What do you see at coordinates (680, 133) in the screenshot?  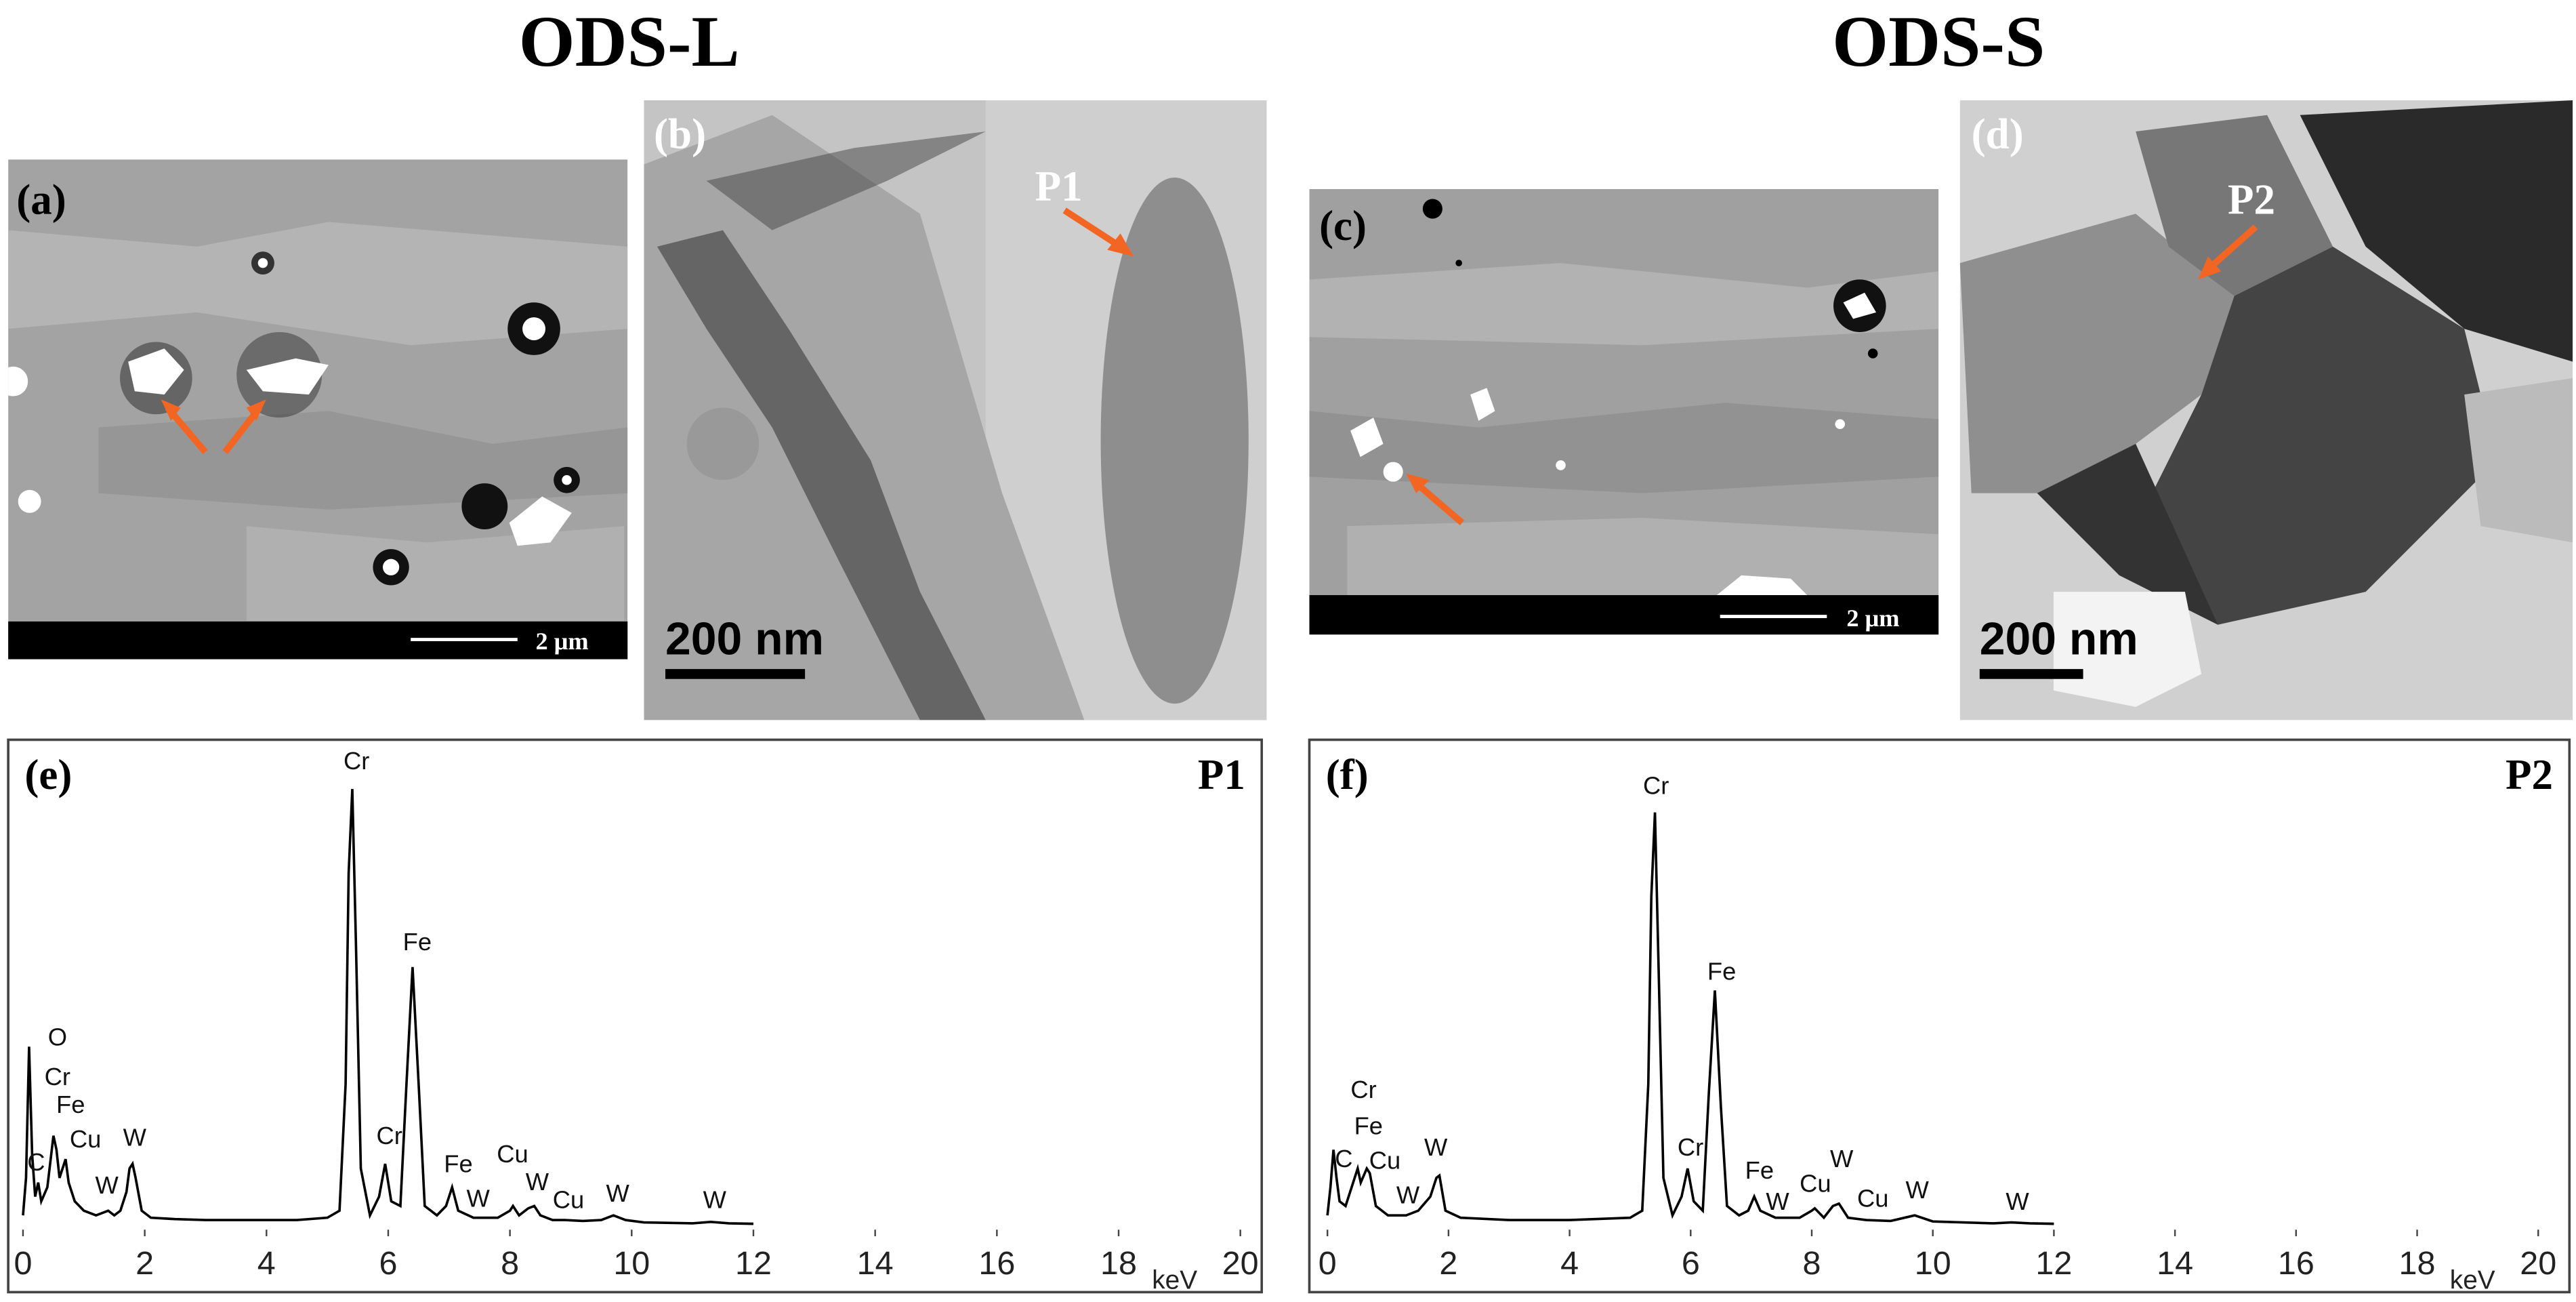 I see `panel-label: (b)` at bounding box center [680, 133].